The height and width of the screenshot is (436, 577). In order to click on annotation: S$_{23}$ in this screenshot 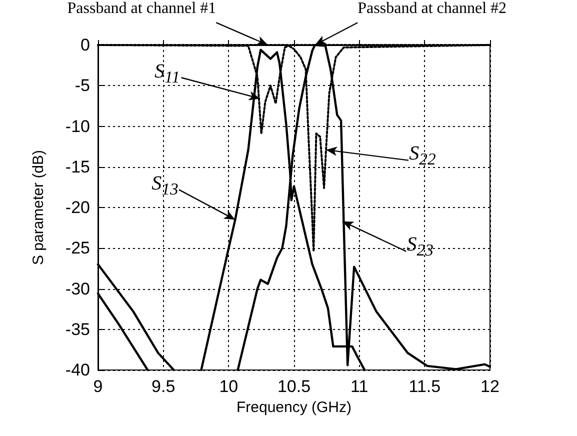, I will do `click(420, 247)`.